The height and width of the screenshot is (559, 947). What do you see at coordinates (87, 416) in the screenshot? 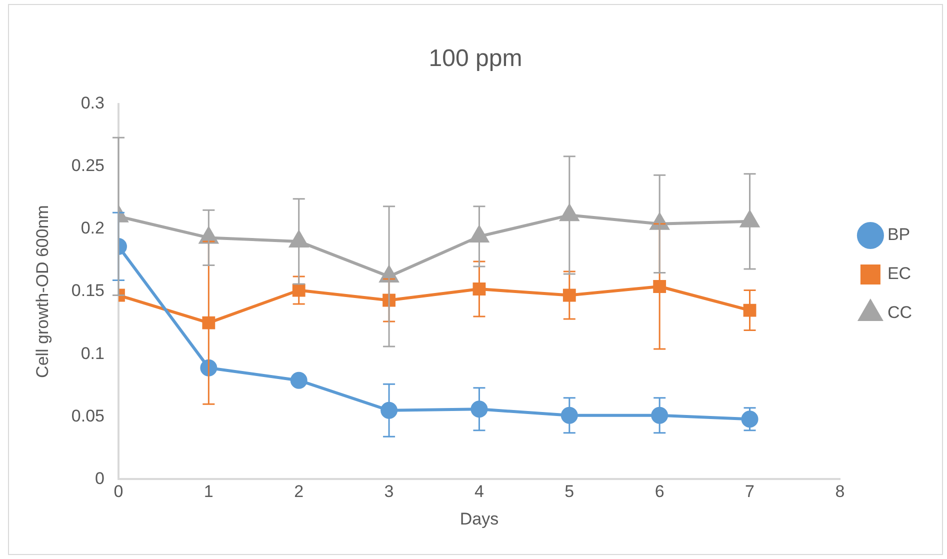
I see `y-tick-label: 0.05` at bounding box center [87, 416].